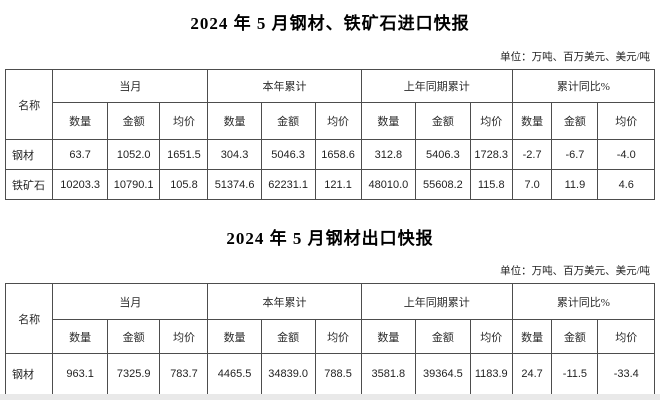 This screenshot has width=660, height=400. I want to click on cell-value: -33.4, so click(626, 374).